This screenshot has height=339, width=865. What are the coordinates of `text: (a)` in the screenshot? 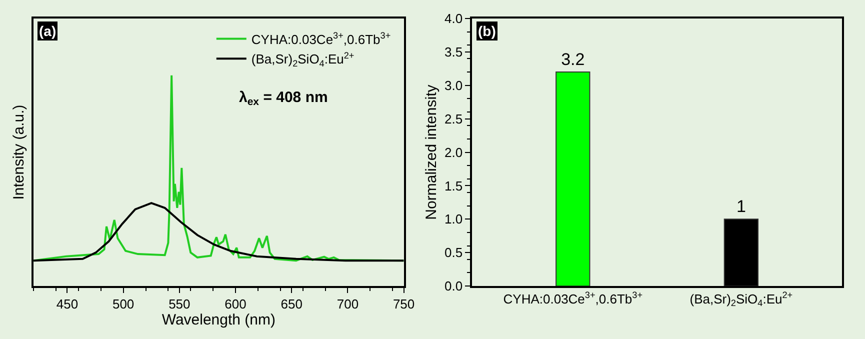 It's located at (47, 31).